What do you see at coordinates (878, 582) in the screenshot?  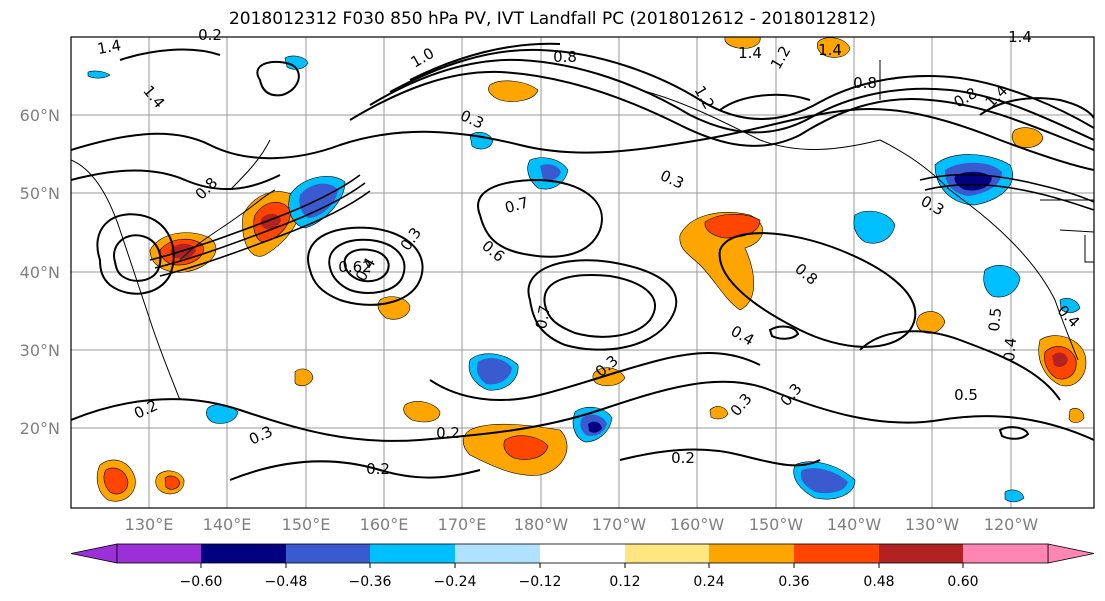 I see `colorbar-tick-label: 0.48` at bounding box center [878, 582].